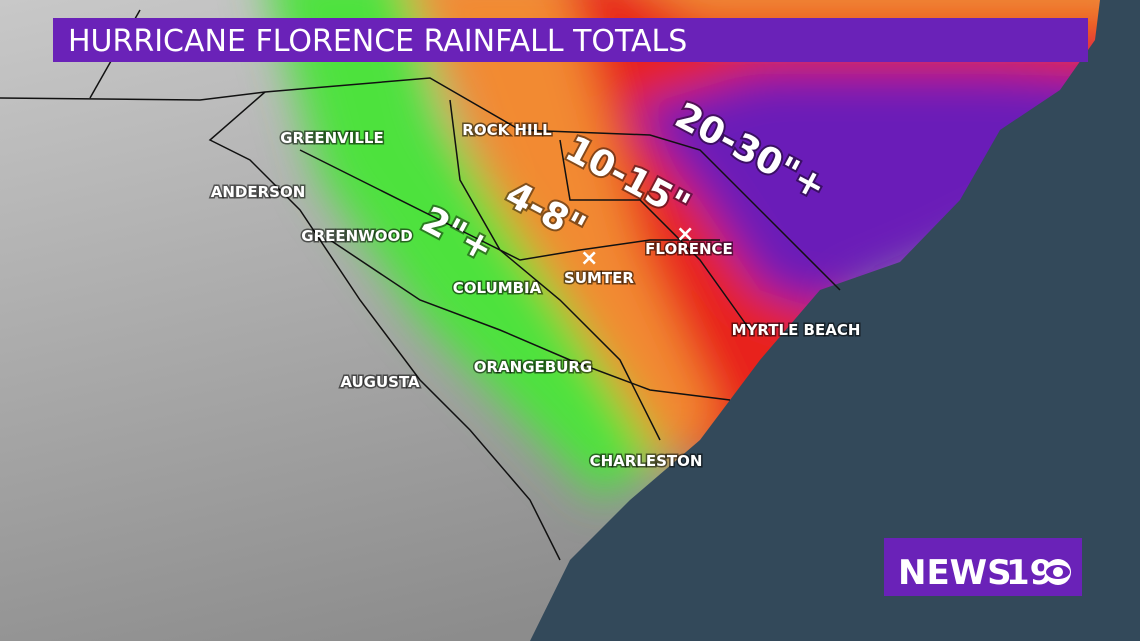  I want to click on title-bar, so click(570, 40).